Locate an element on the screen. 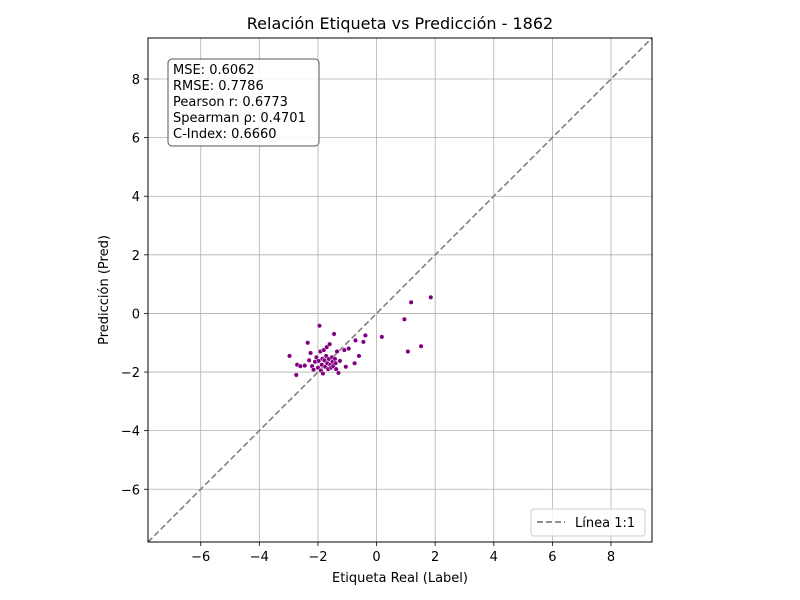  y-tick-label: 2 is located at coordinates (136, 256).